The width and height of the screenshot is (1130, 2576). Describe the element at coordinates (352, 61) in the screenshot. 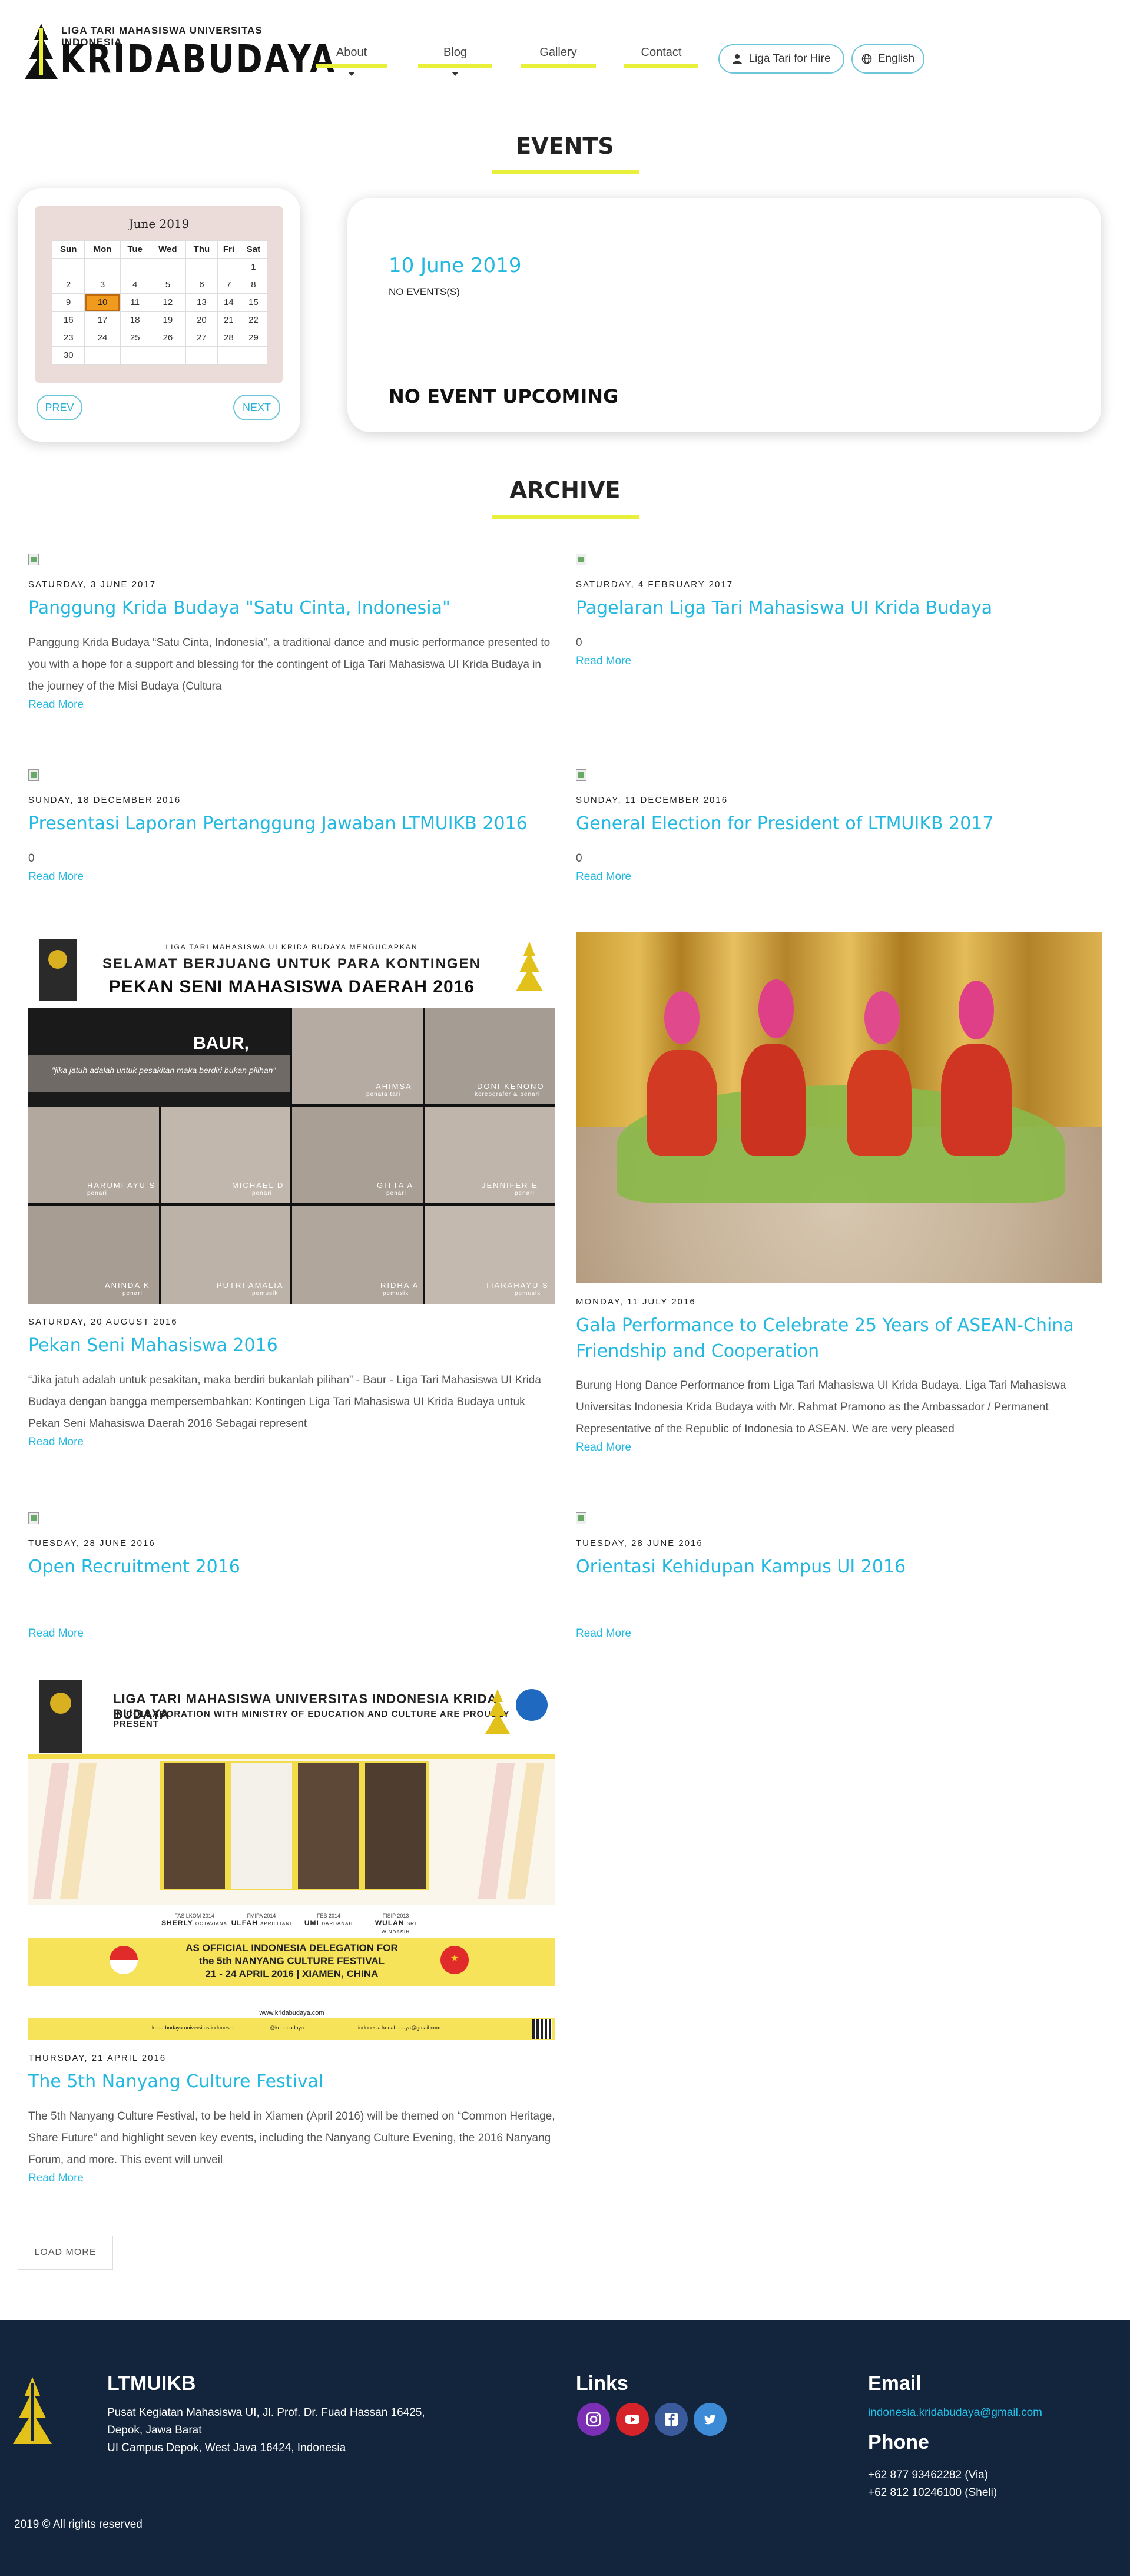

I see `nav-about: About` at that location.